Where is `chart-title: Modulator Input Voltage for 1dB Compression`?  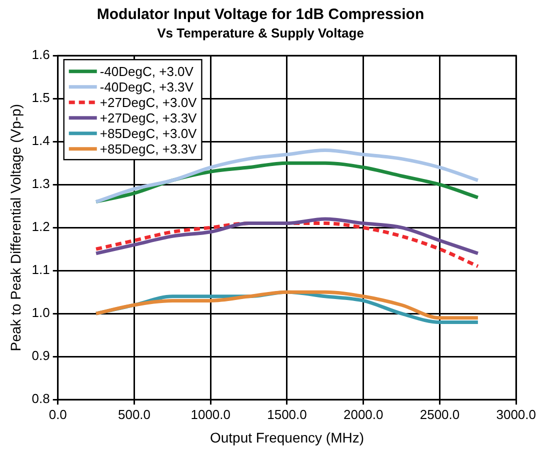 chart-title: Modulator Input Voltage for 1dB Compression is located at coordinates (260, 15).